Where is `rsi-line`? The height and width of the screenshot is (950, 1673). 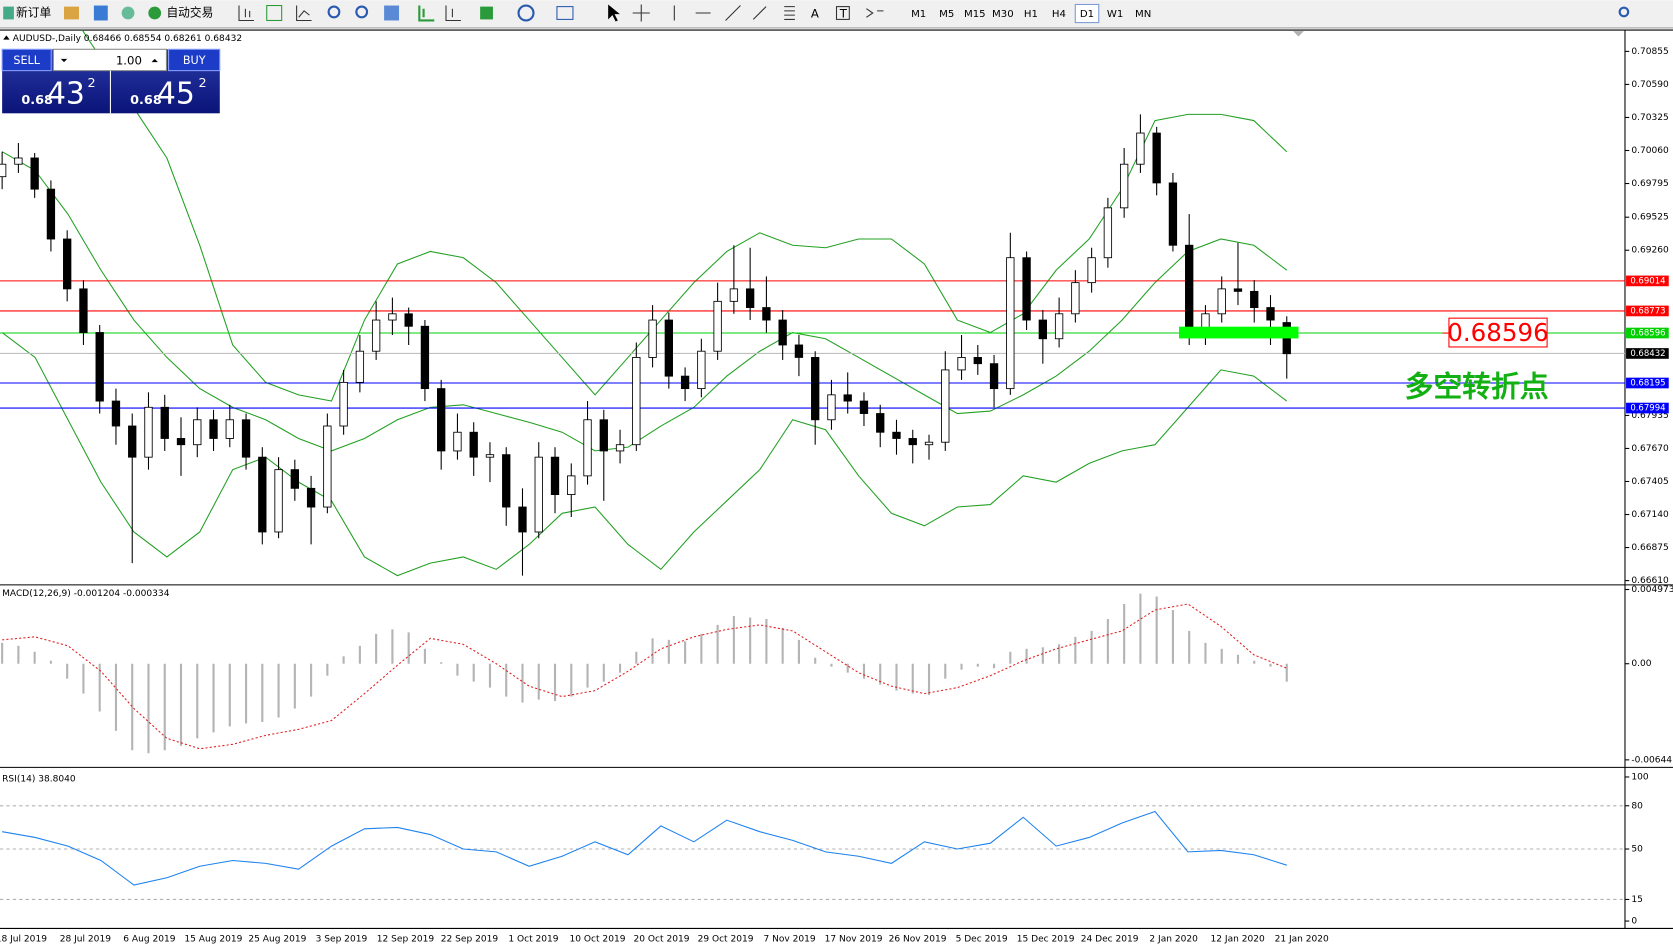 rsi-line is located at coordinates (644, 848).